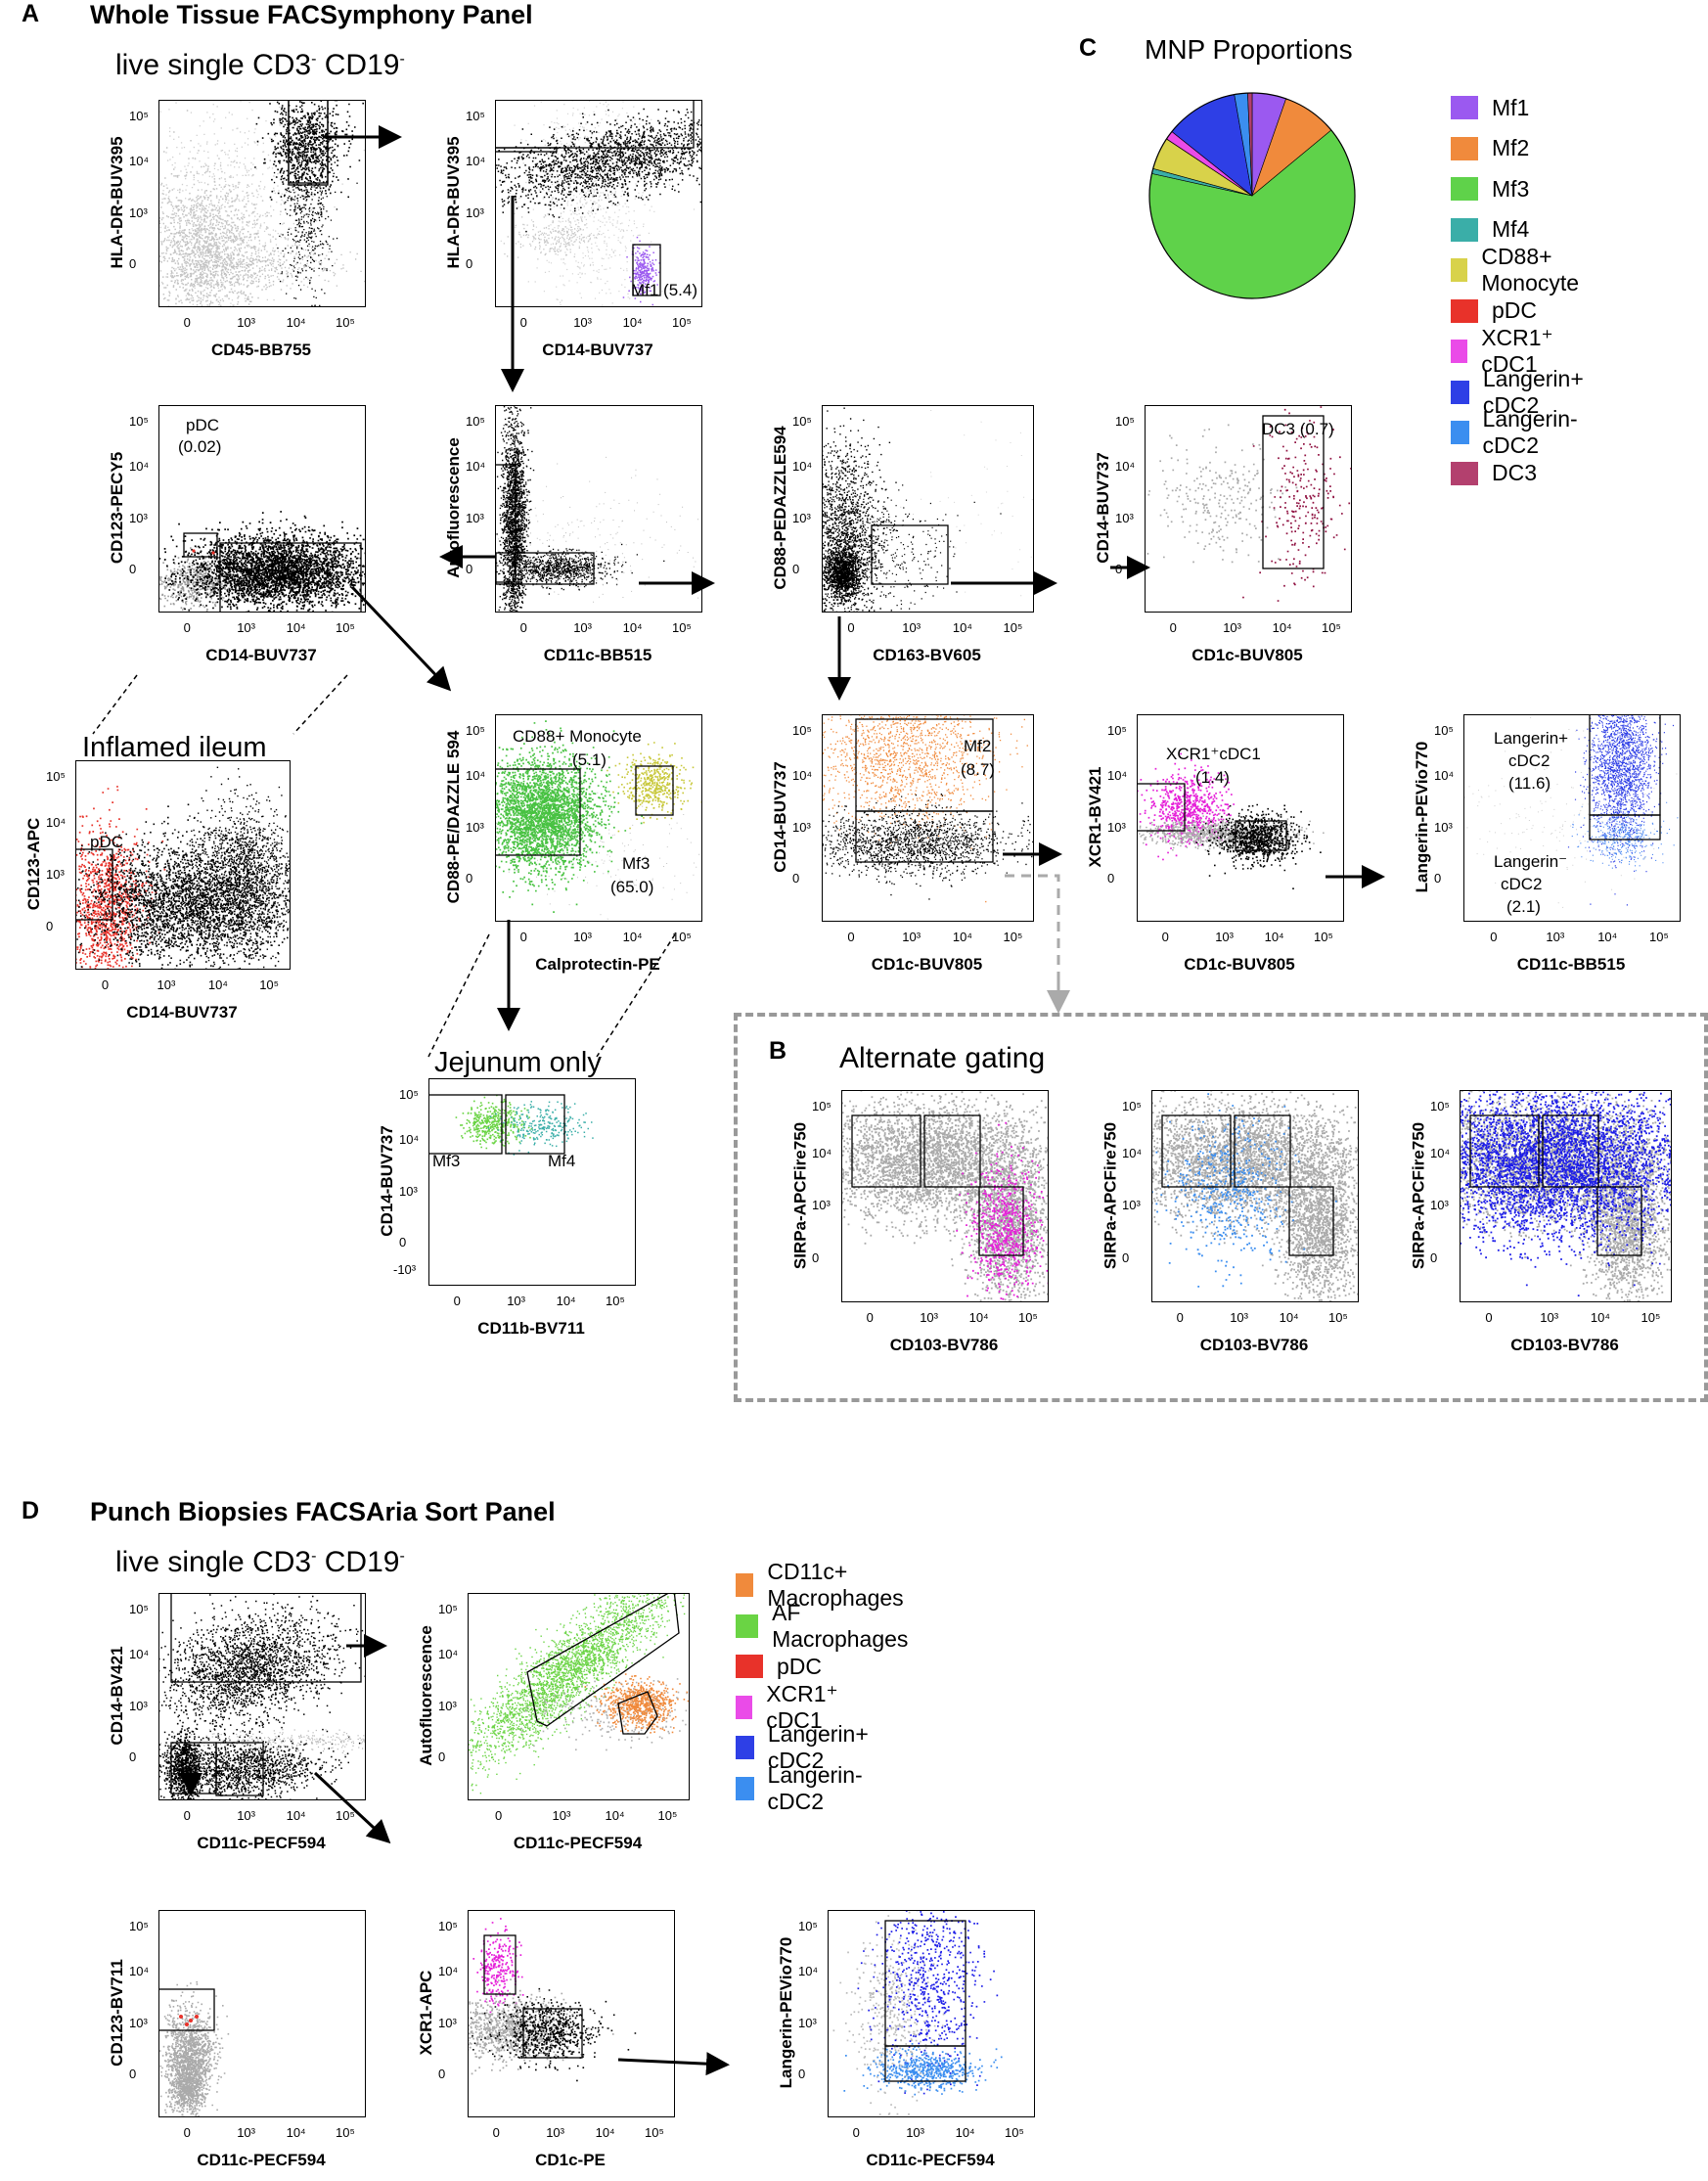 The width and height of the screenshot is (1708, 2181). Describe the element at coordinates (531, 1329) in the screenshot. I see `x-axis-label: CD11b-BV711` at that location.